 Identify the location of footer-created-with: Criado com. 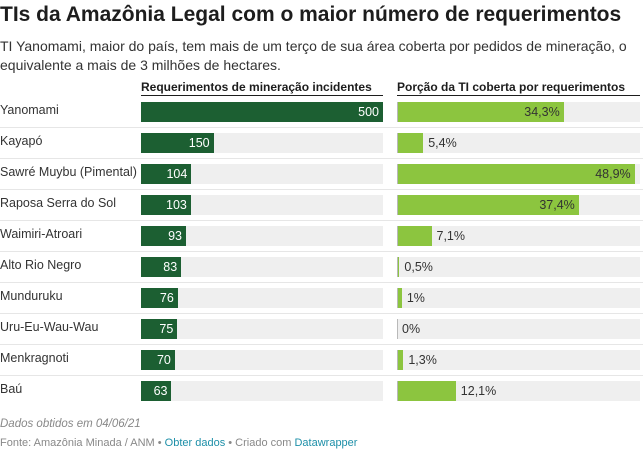
(263, 443).